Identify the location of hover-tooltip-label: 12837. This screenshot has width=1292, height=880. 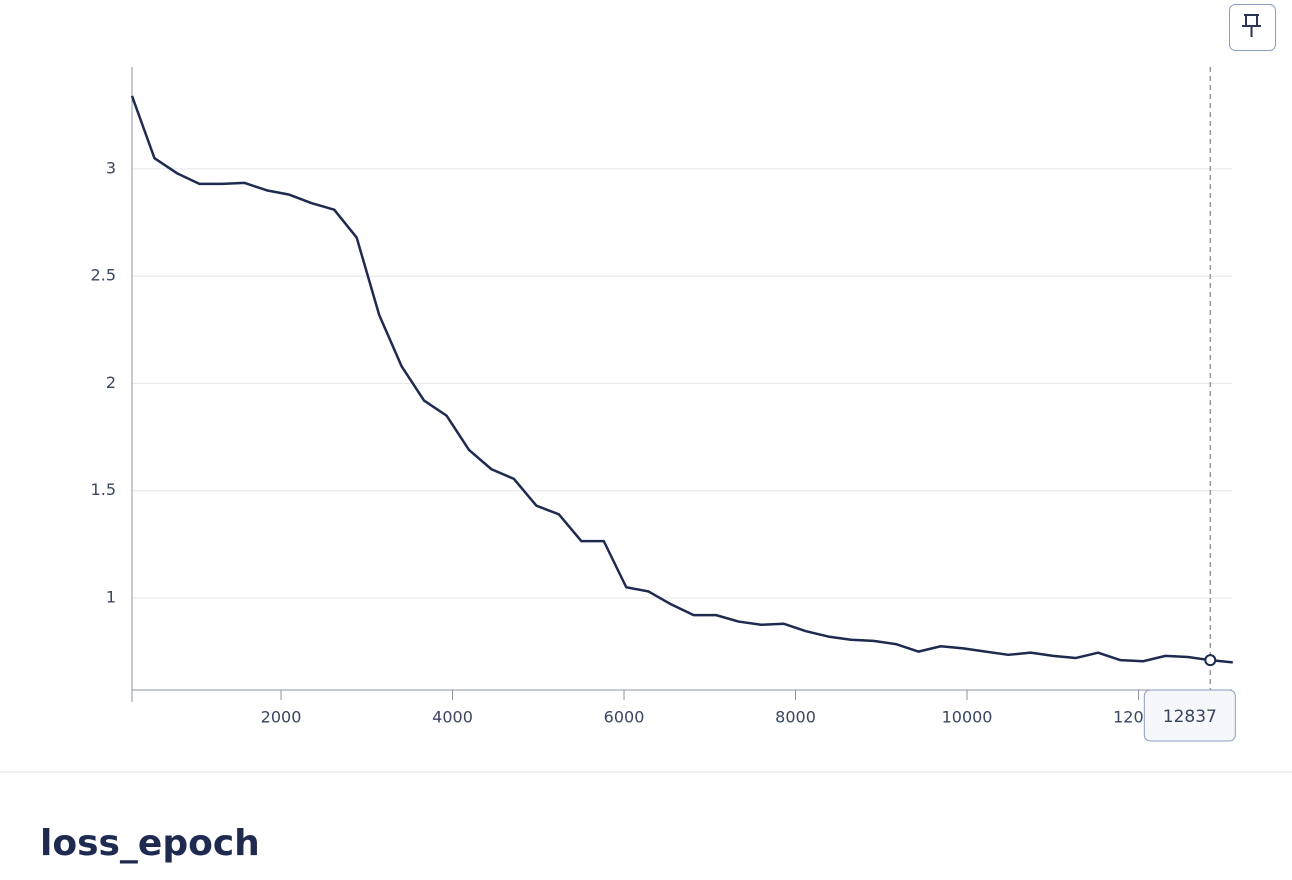
(1190, 717).